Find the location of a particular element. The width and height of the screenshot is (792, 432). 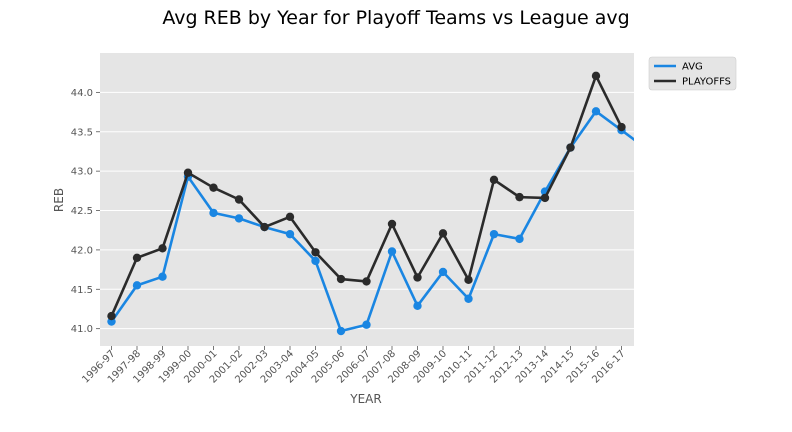

legend: AVG PLAYOFFS is located at coordinates (692, 73).